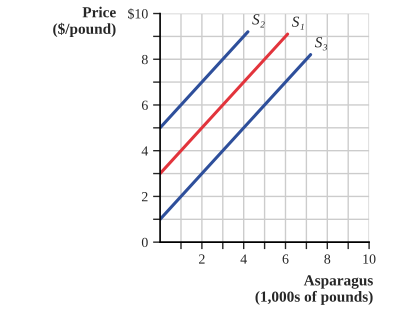 The height and width of the screenshot is (322, 418). What do you see at coordinates (258, 21) in the screenshot?
I see `series-label: S₂` at bounding box center [258, 21].